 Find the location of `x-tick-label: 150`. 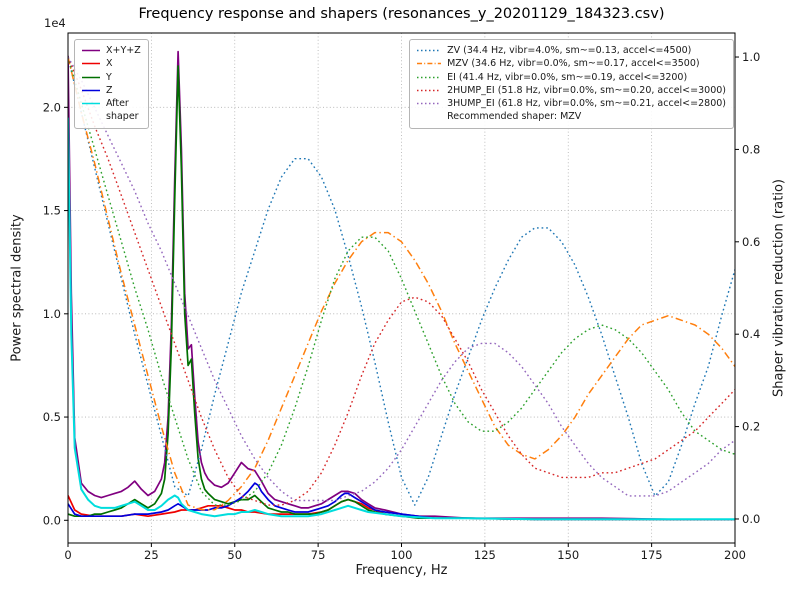

x-tick-label: 150 is located at coordinates (568, 555).